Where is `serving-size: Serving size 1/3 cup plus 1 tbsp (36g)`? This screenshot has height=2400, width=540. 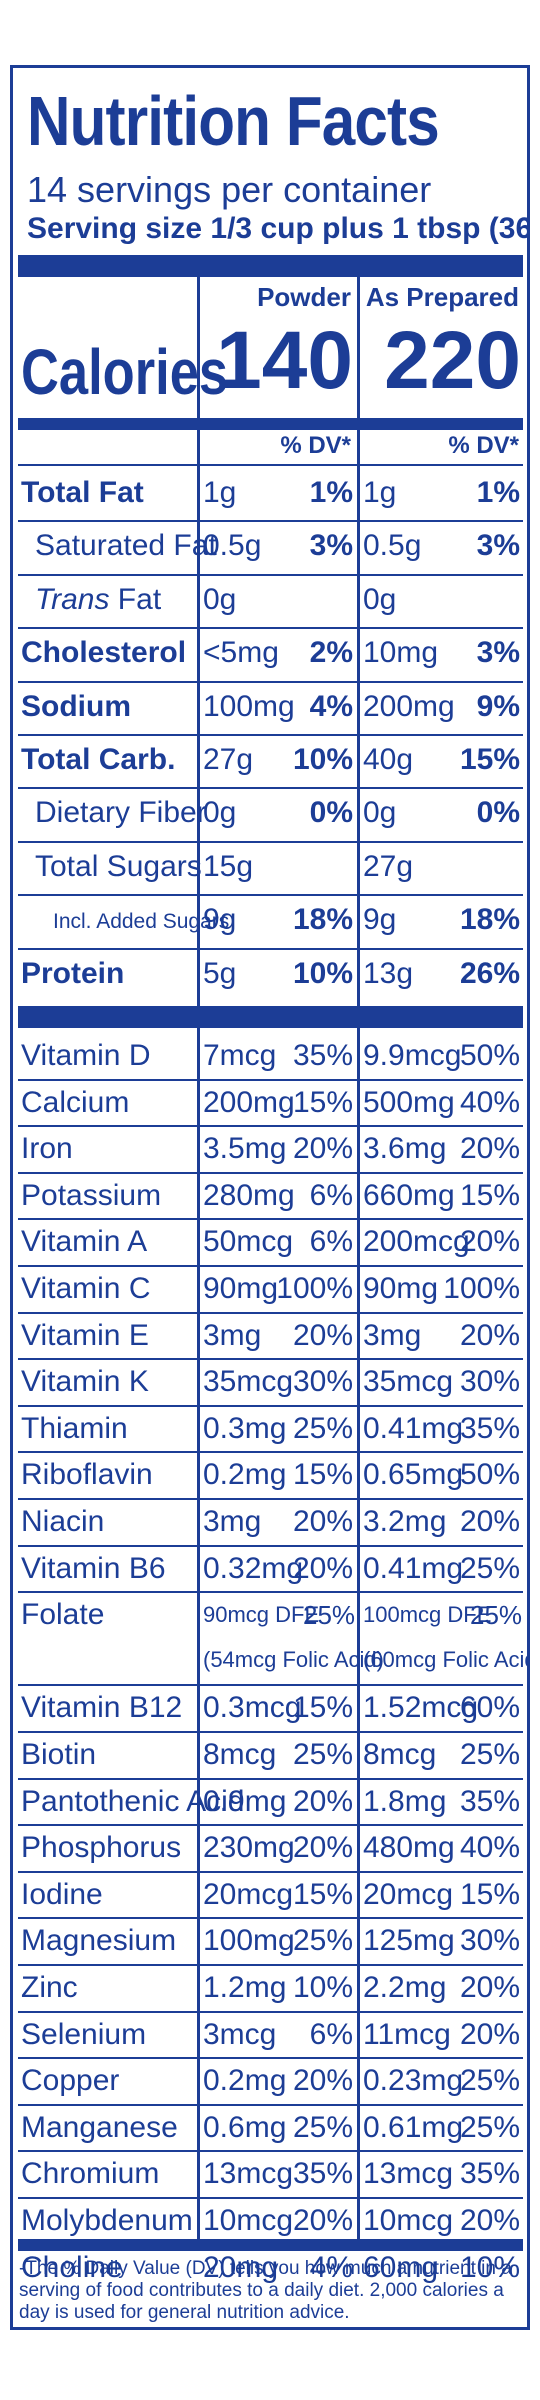 serving-size: Serving size 1/3 cup plus 1 tbsp (36g) is located at coordinates (278, 228).